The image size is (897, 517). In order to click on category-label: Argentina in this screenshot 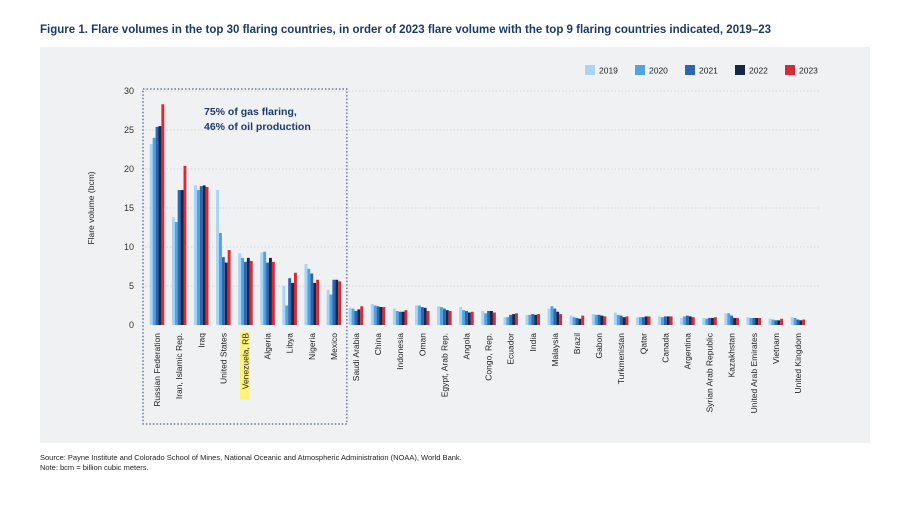, I will do `click(687, 351)`.